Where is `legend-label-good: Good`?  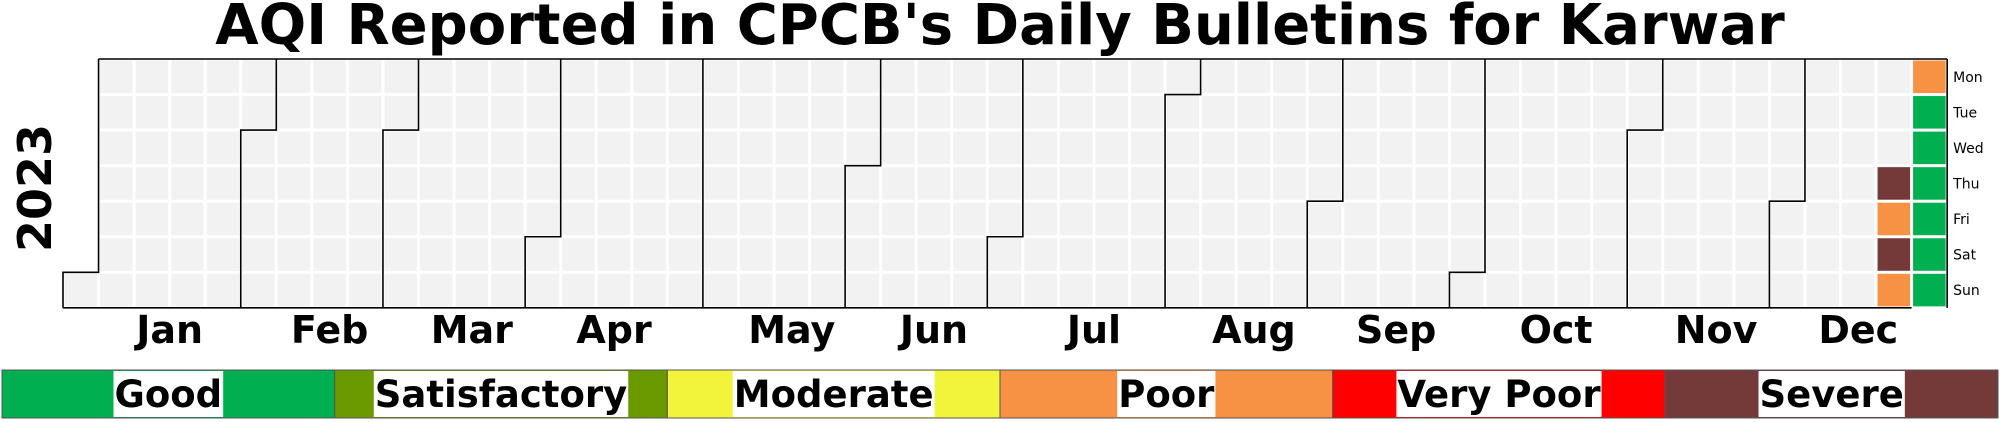 legend-label-good: Good is located at coordinates (168, 394).